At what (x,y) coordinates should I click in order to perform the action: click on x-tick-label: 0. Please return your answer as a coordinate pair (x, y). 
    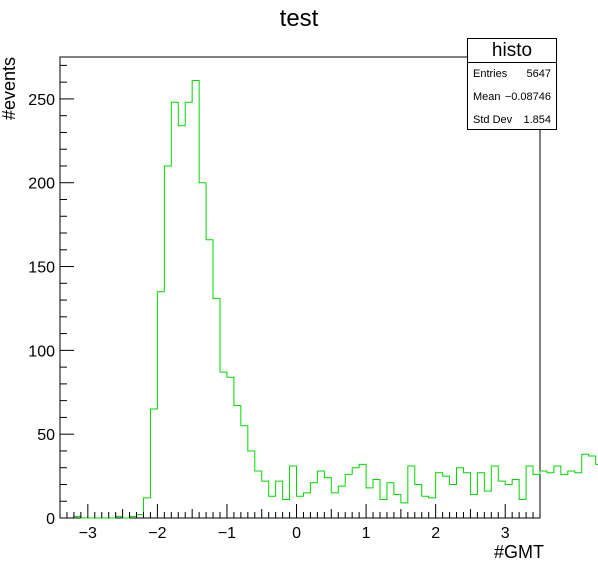
    Looking at the image, I should click on (296, 533).